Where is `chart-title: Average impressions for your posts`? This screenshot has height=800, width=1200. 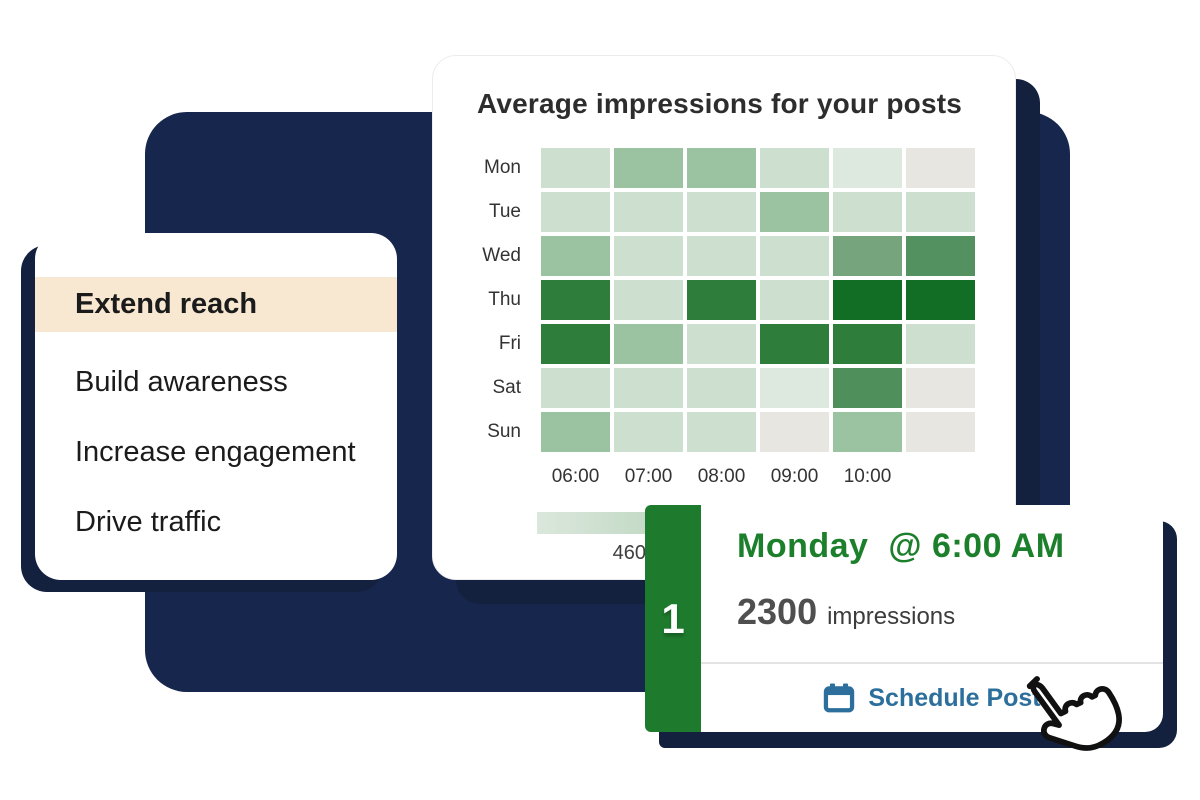
chart-title: Average impressions for your posts is located at coordinates (720, 103).